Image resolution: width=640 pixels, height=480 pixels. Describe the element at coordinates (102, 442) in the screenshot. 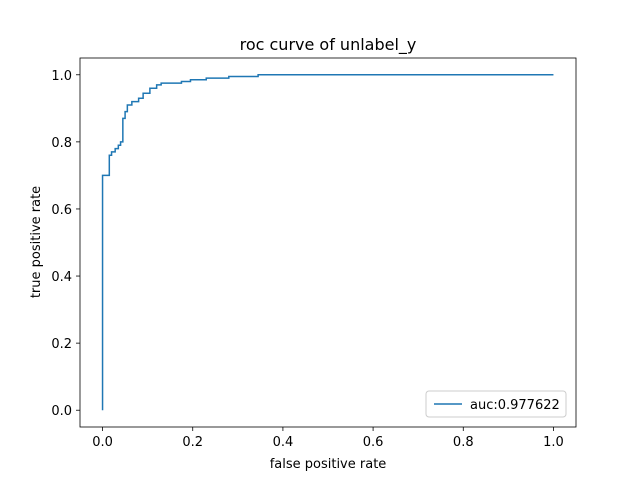

I see `x-tick-label: 0.0` at that location.